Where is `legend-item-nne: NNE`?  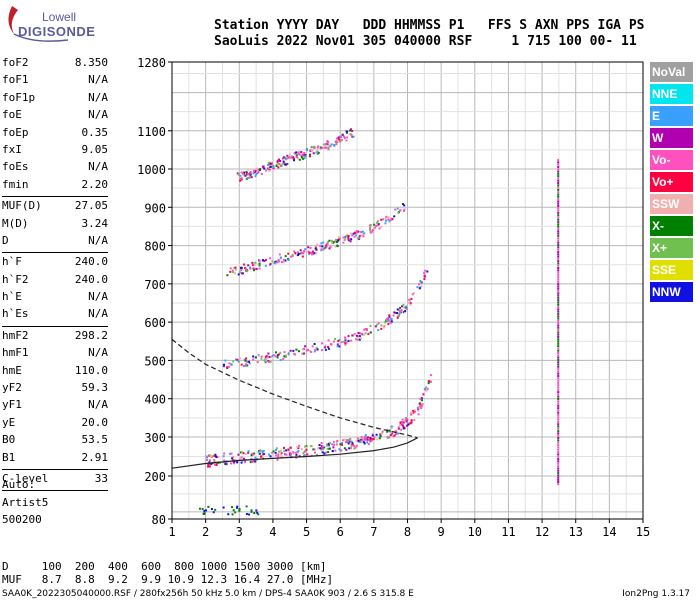
legend-item-nne: NNE is located at coordinates (671, 94).